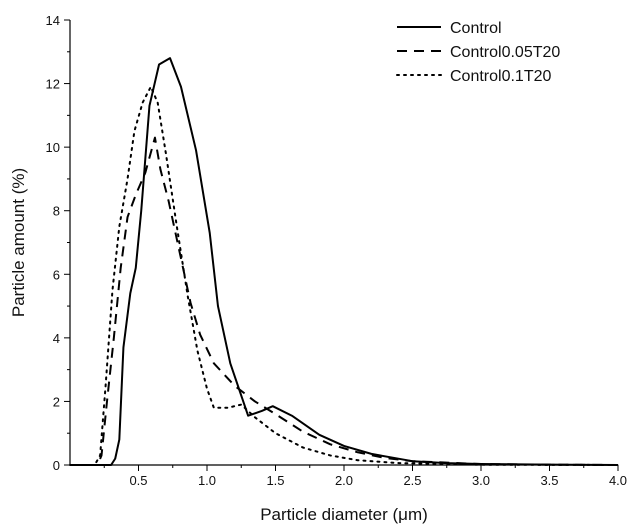 The height and width of the screenshot is (527, 633). I want to click on x-tick-label: 0.5, so click(138, 480).